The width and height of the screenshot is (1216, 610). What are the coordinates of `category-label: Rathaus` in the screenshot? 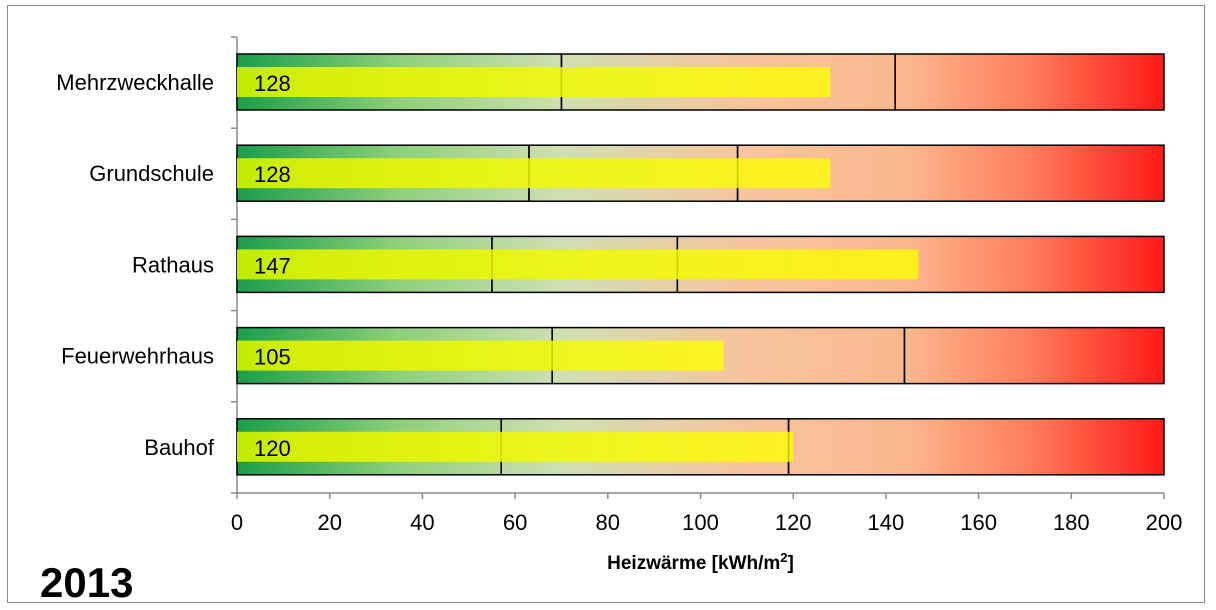 It's located at (173, 264).